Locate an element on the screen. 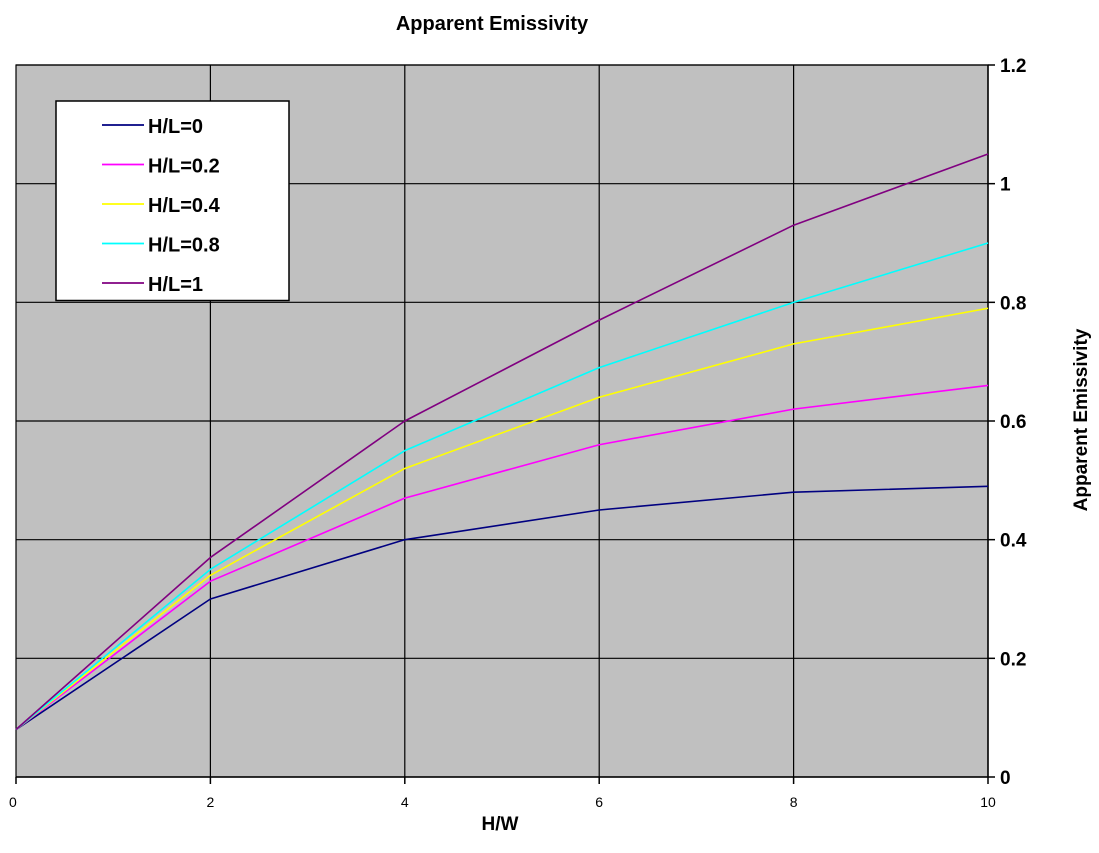 The image size is (1099, 853). legend: H/L=0 H/L=0.2 H/L=0.4 H/L=0.8 H/L=1 is located at coordinates (172, 201).